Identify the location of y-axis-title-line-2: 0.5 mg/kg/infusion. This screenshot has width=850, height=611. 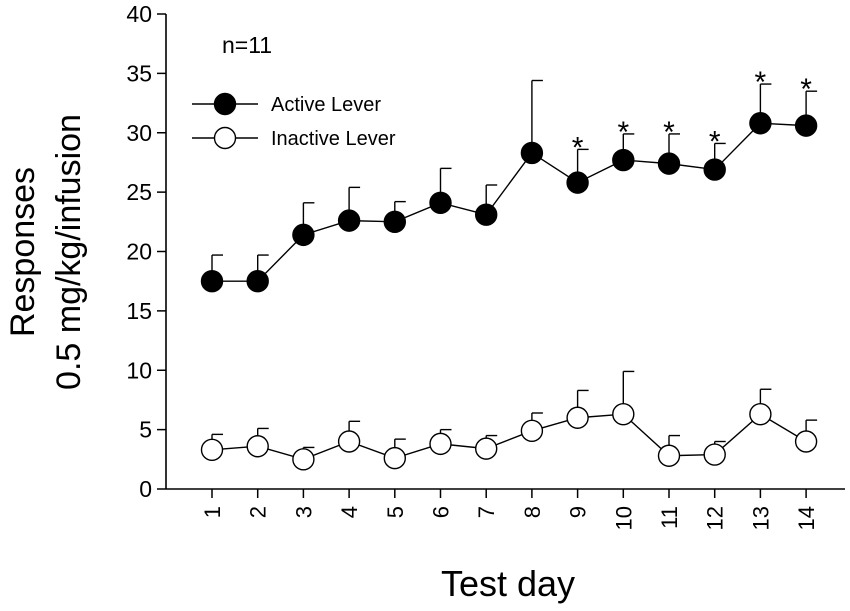
(69, 252).